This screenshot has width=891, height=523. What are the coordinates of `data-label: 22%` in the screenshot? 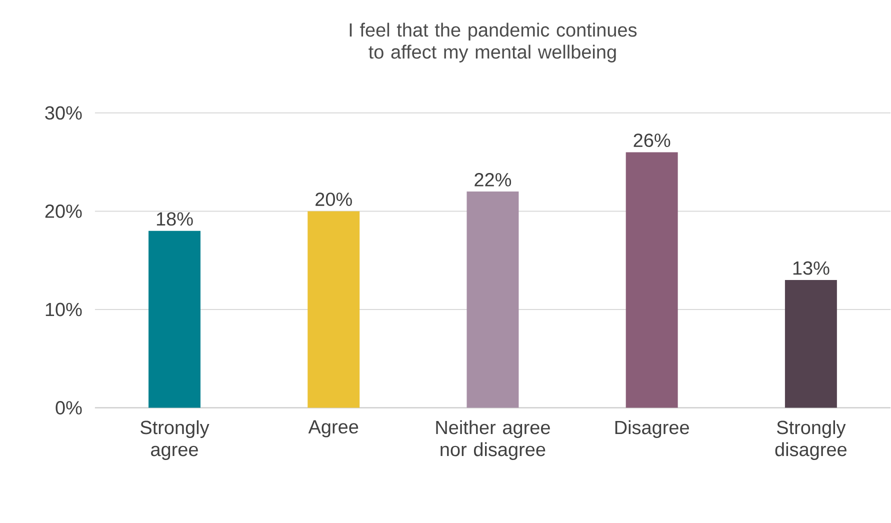 It's located at (493, 179).